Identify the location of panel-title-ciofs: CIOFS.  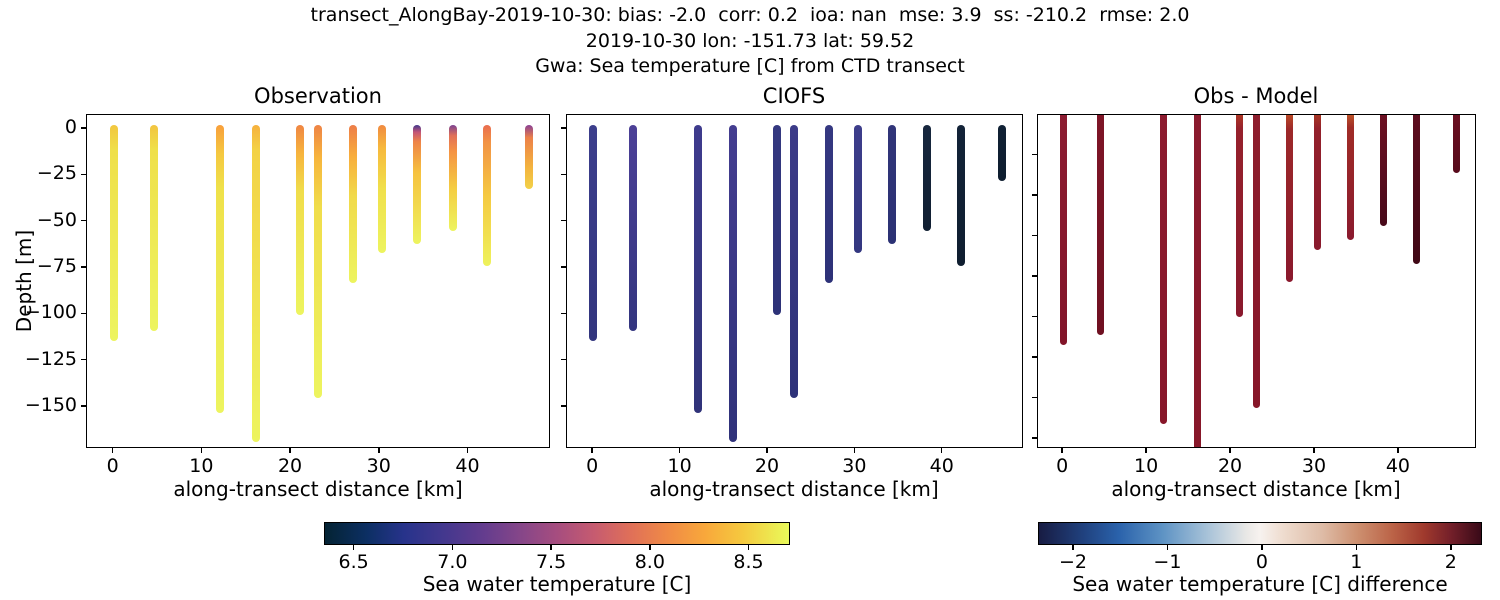
(794, 96).